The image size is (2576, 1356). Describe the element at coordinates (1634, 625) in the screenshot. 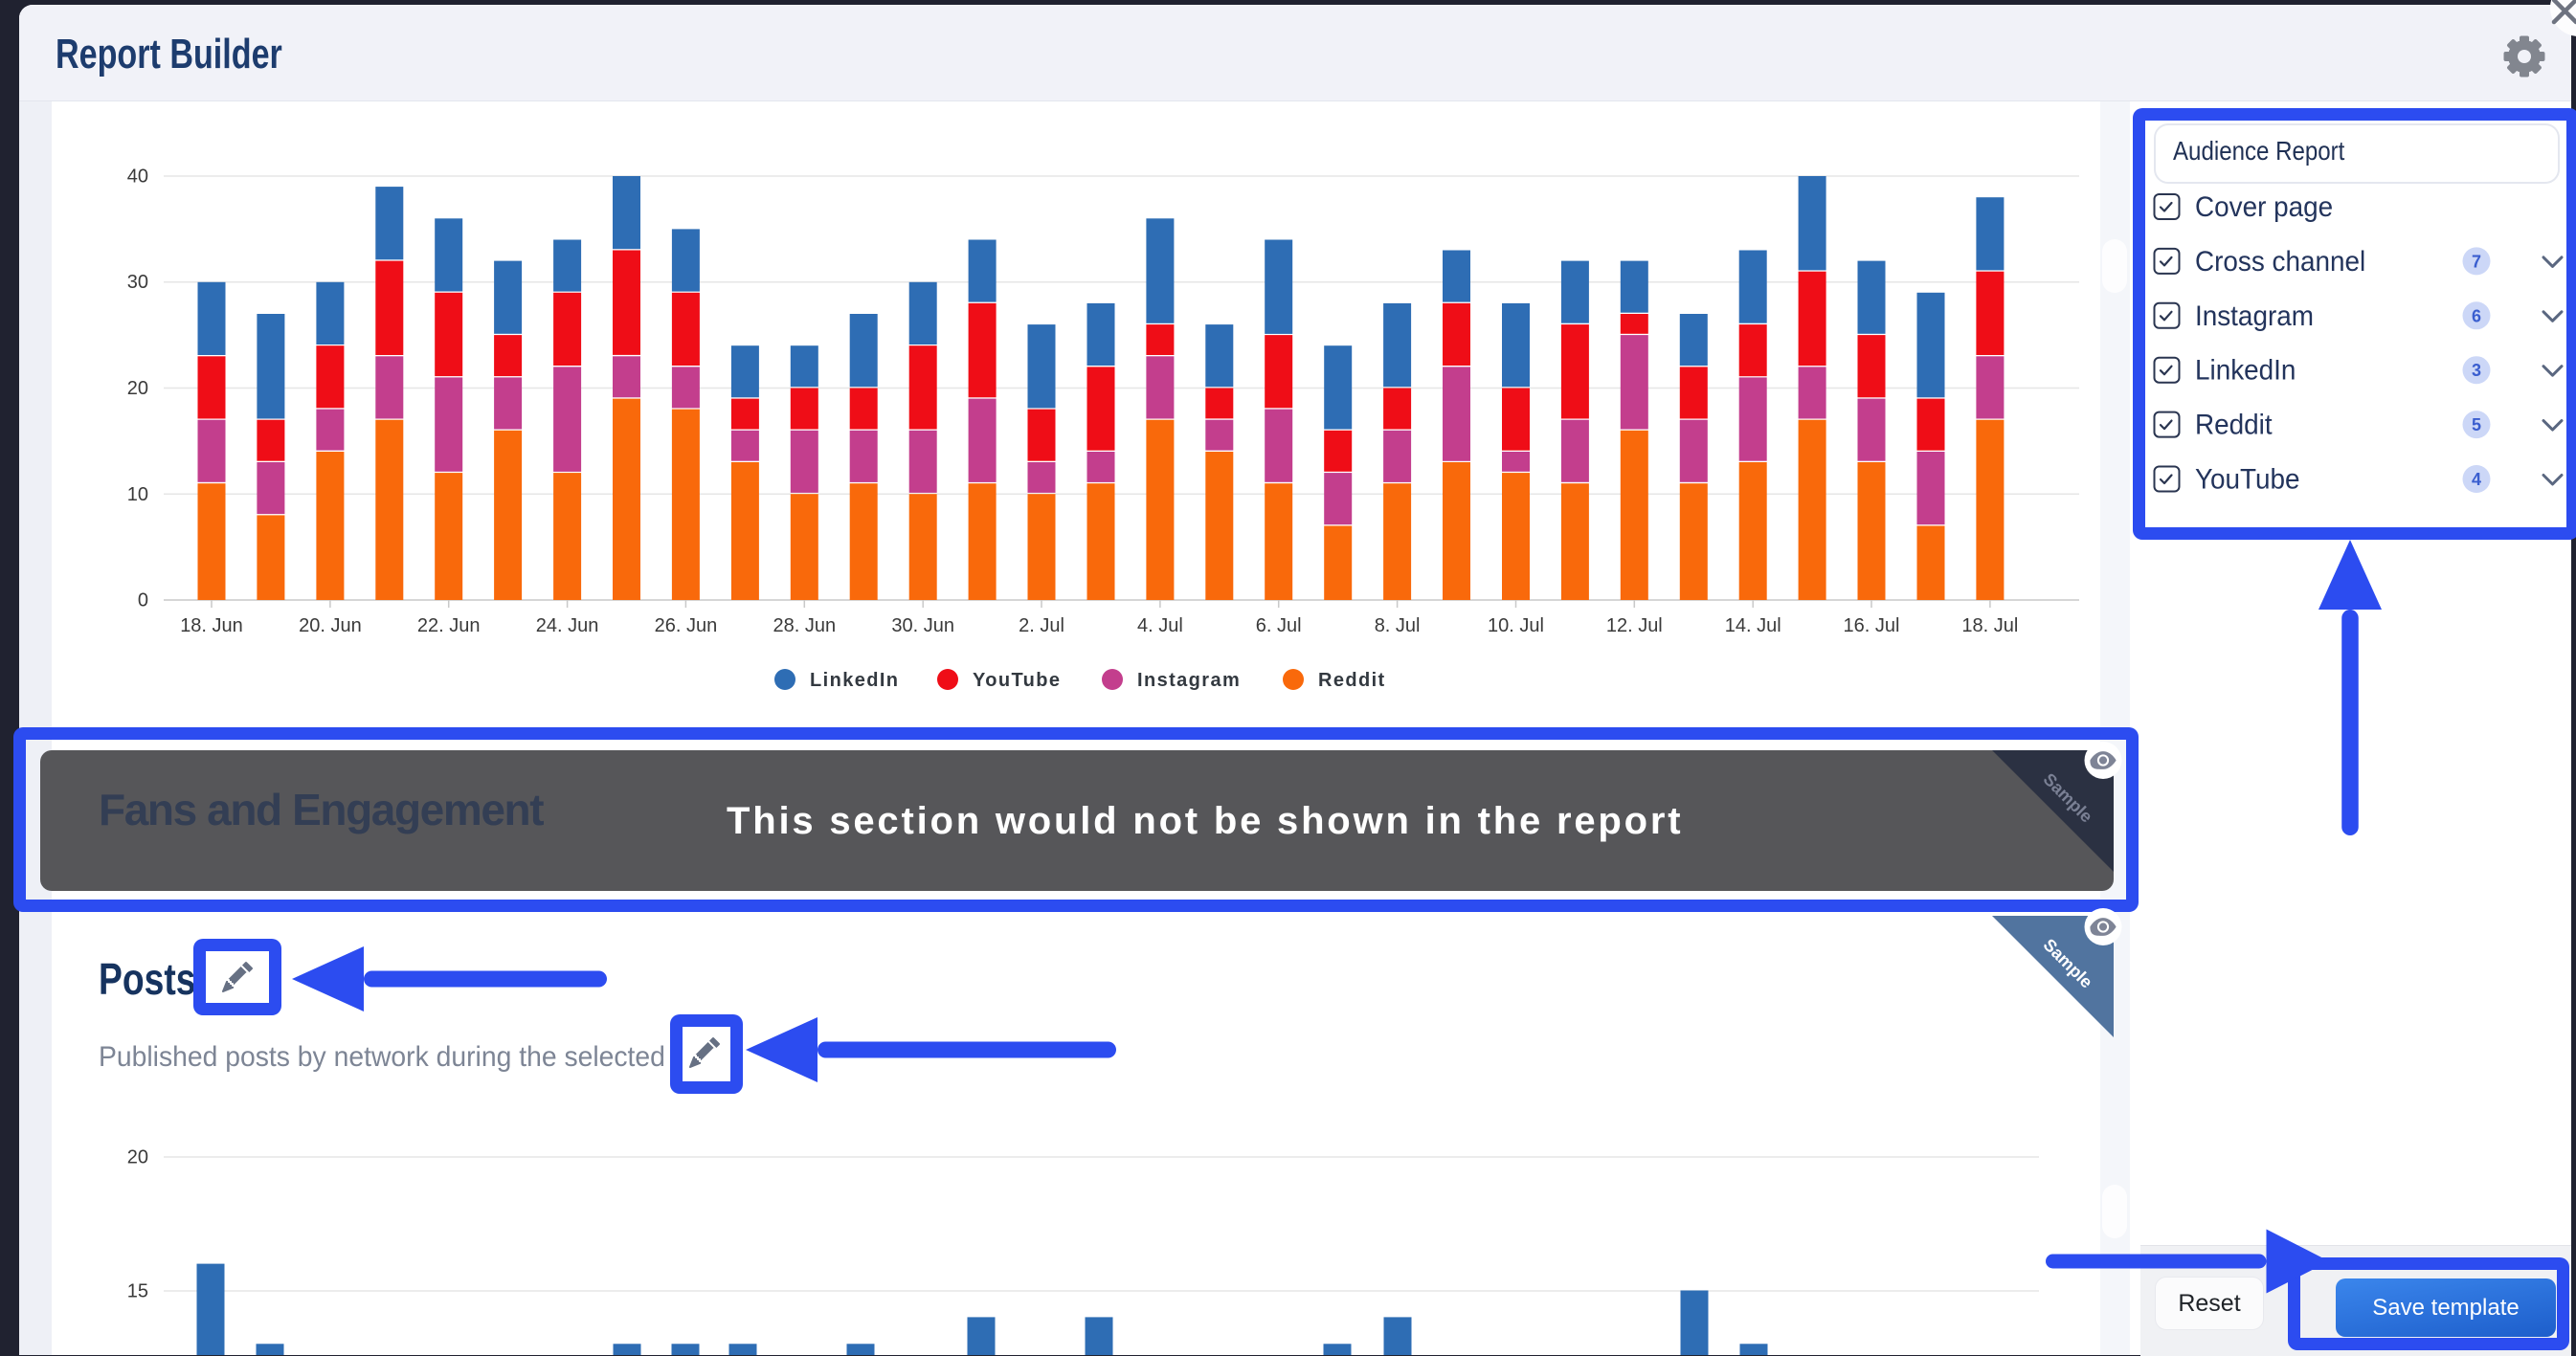

I see `svg-text: 12. Jul` at that location.